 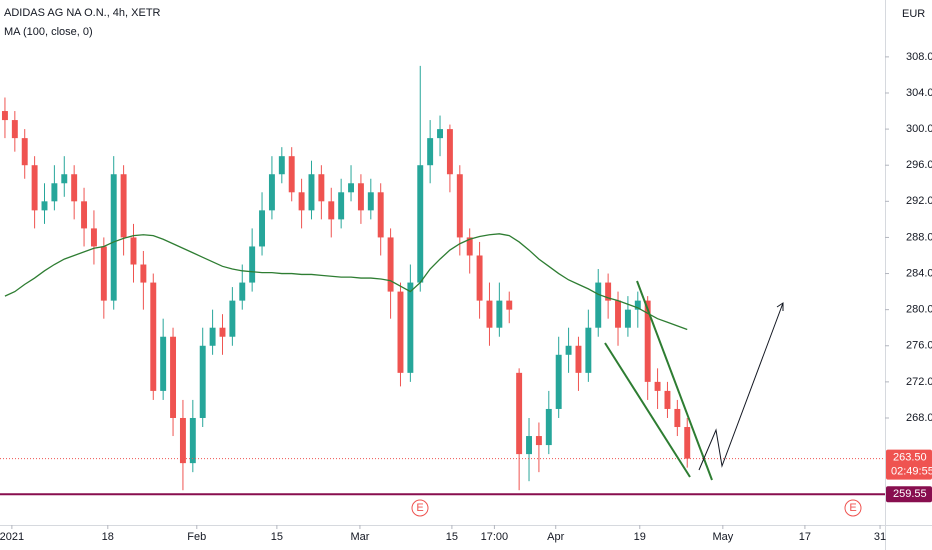 What do you see at coordinates (277, 537) in the screenshot?
I see `x-tick-label: 15` at bounding box center [277, 537].